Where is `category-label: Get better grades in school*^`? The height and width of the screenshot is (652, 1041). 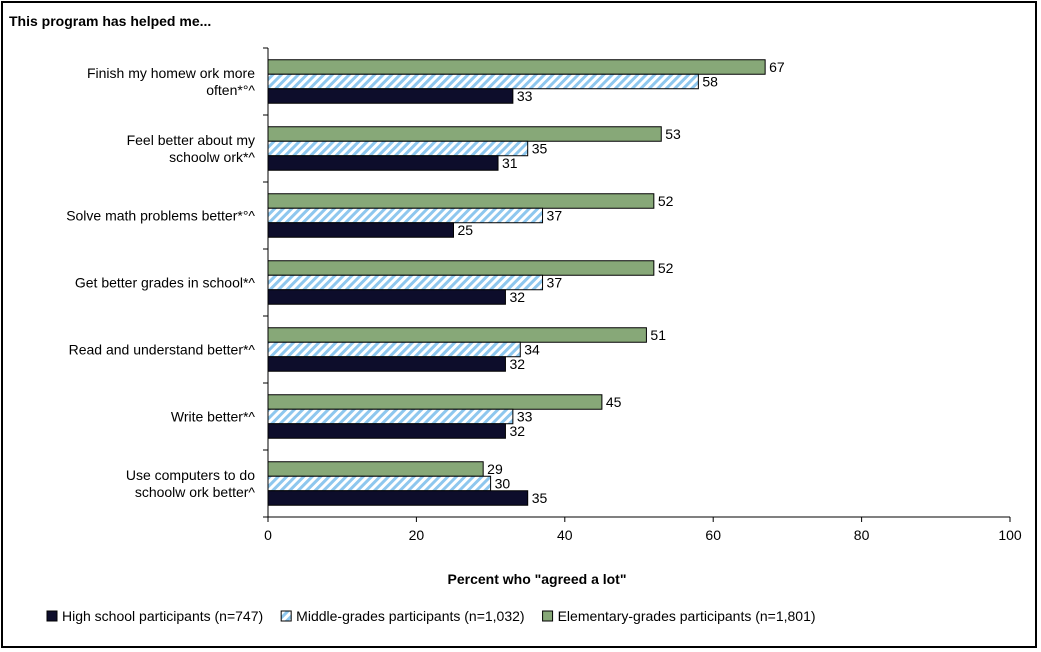 category-label: Get better grades in school*^ is located at coordinates (165, 283).